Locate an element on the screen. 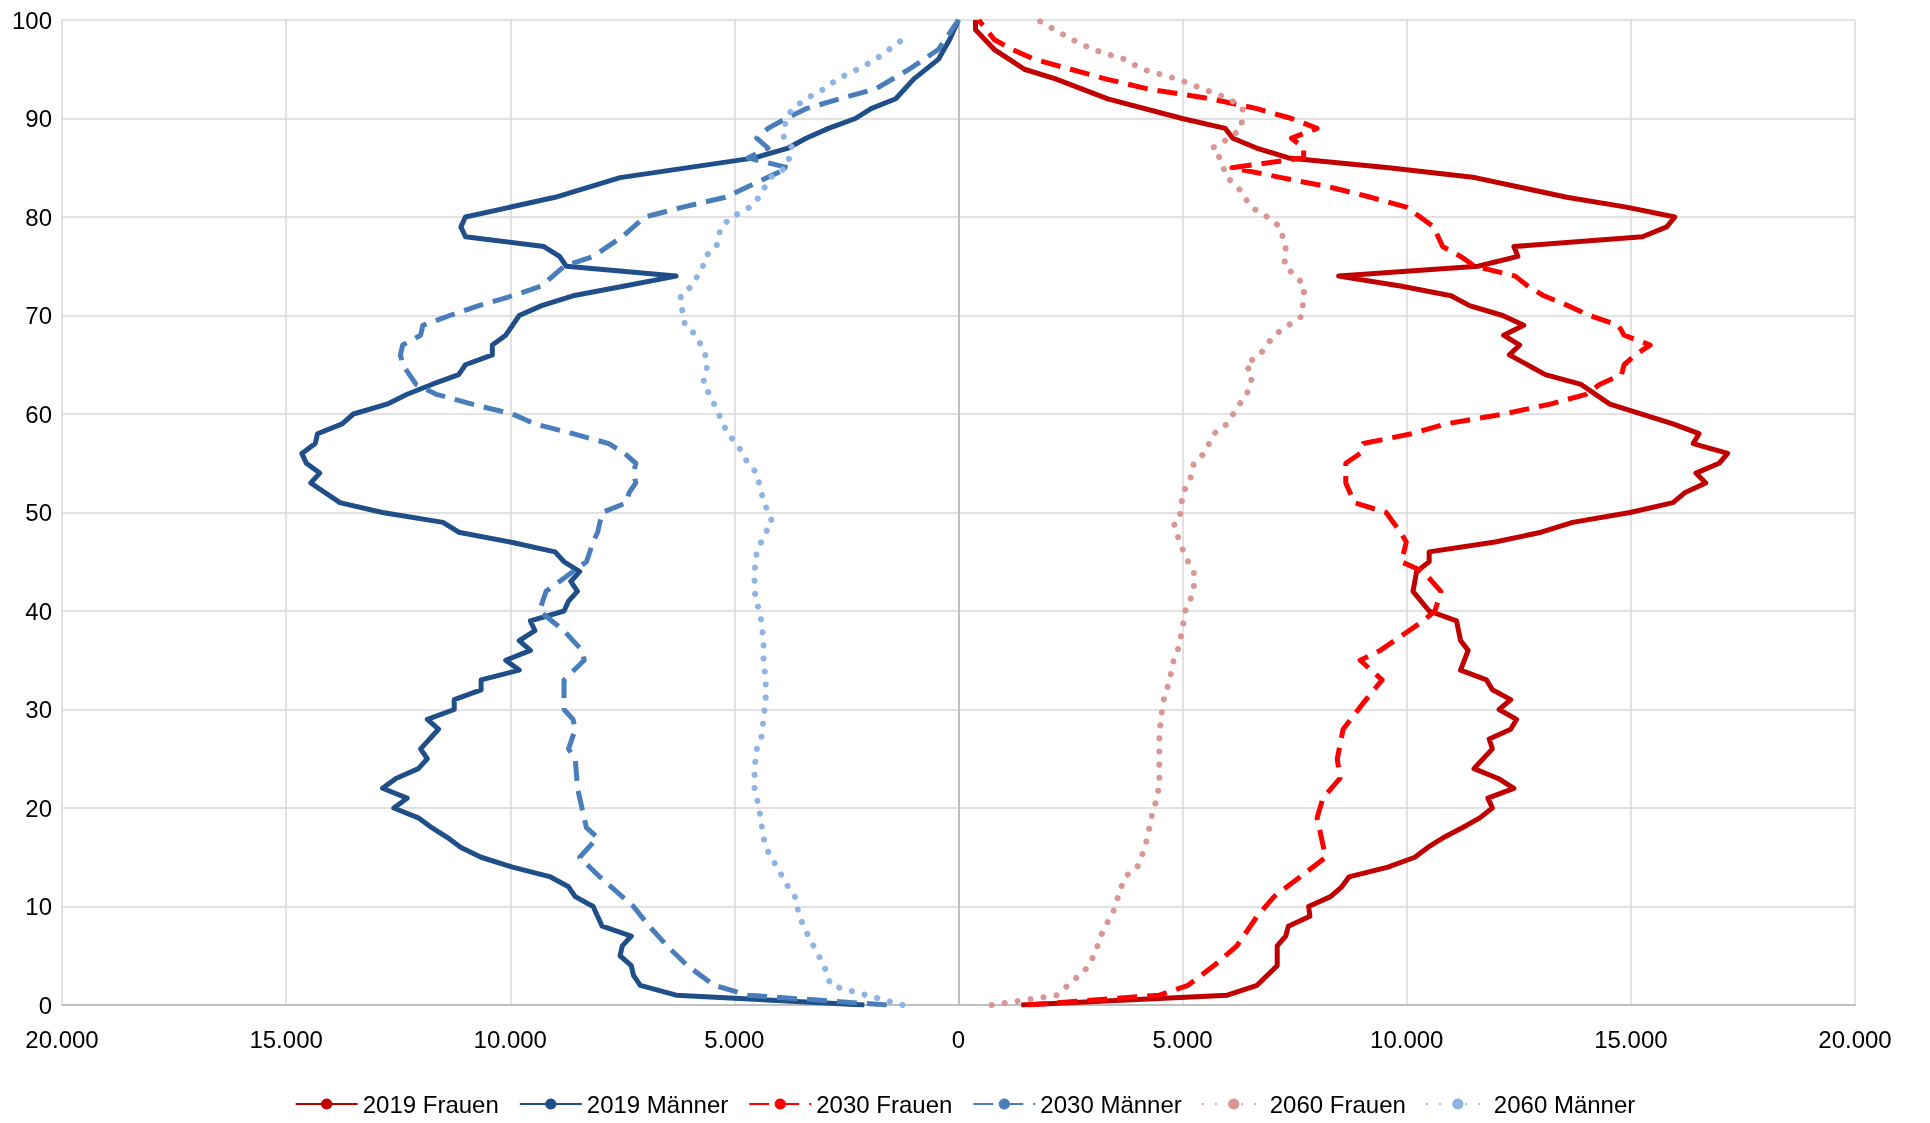 This screenshot has height=1123, width=1930. y-tick-label: 50 is located at coordinates (38, 512).